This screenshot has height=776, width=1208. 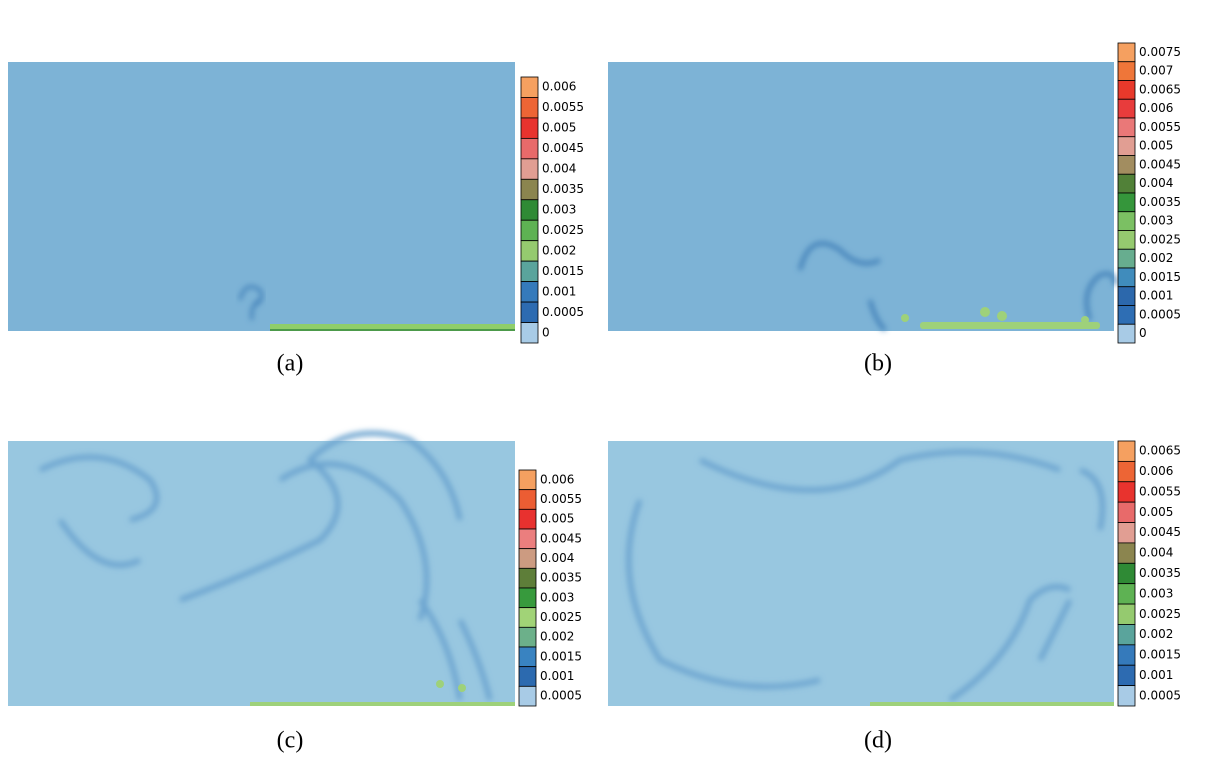 I want to click on panel-caption: (b), so click(x=878, y=364).